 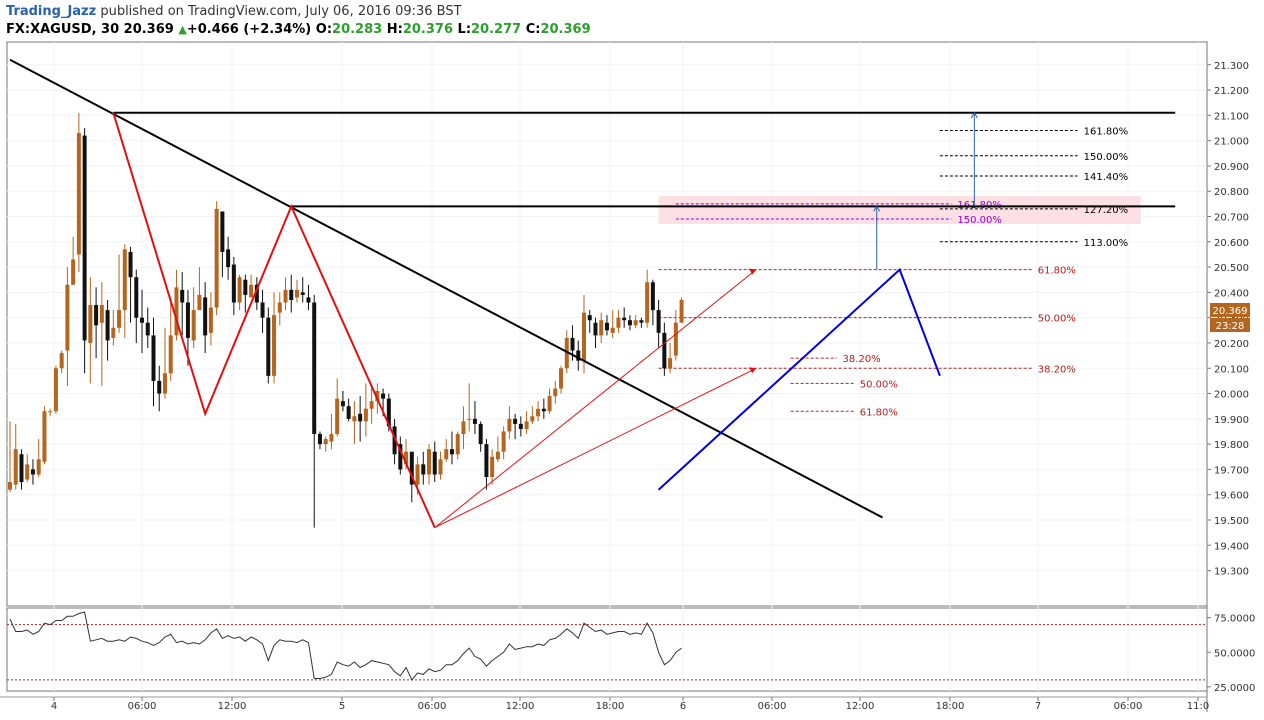 What do you see at coordinates (357, 29) in the screenshot?
I see `open-value: 20.283` at bounding box center [357, 29].